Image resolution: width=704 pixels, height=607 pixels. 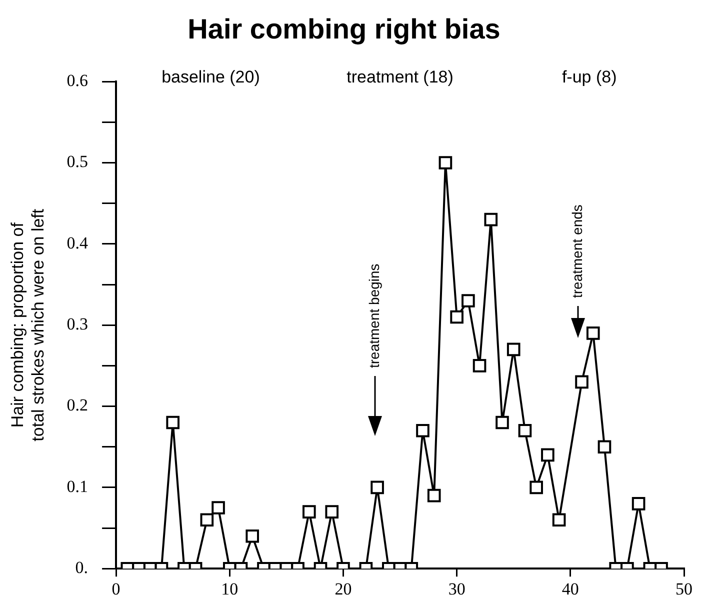 What do you see at coordinates (77, 405) in the screenshot?
I see `y-tick-label: 0.2` at bounding box center [77, 405].